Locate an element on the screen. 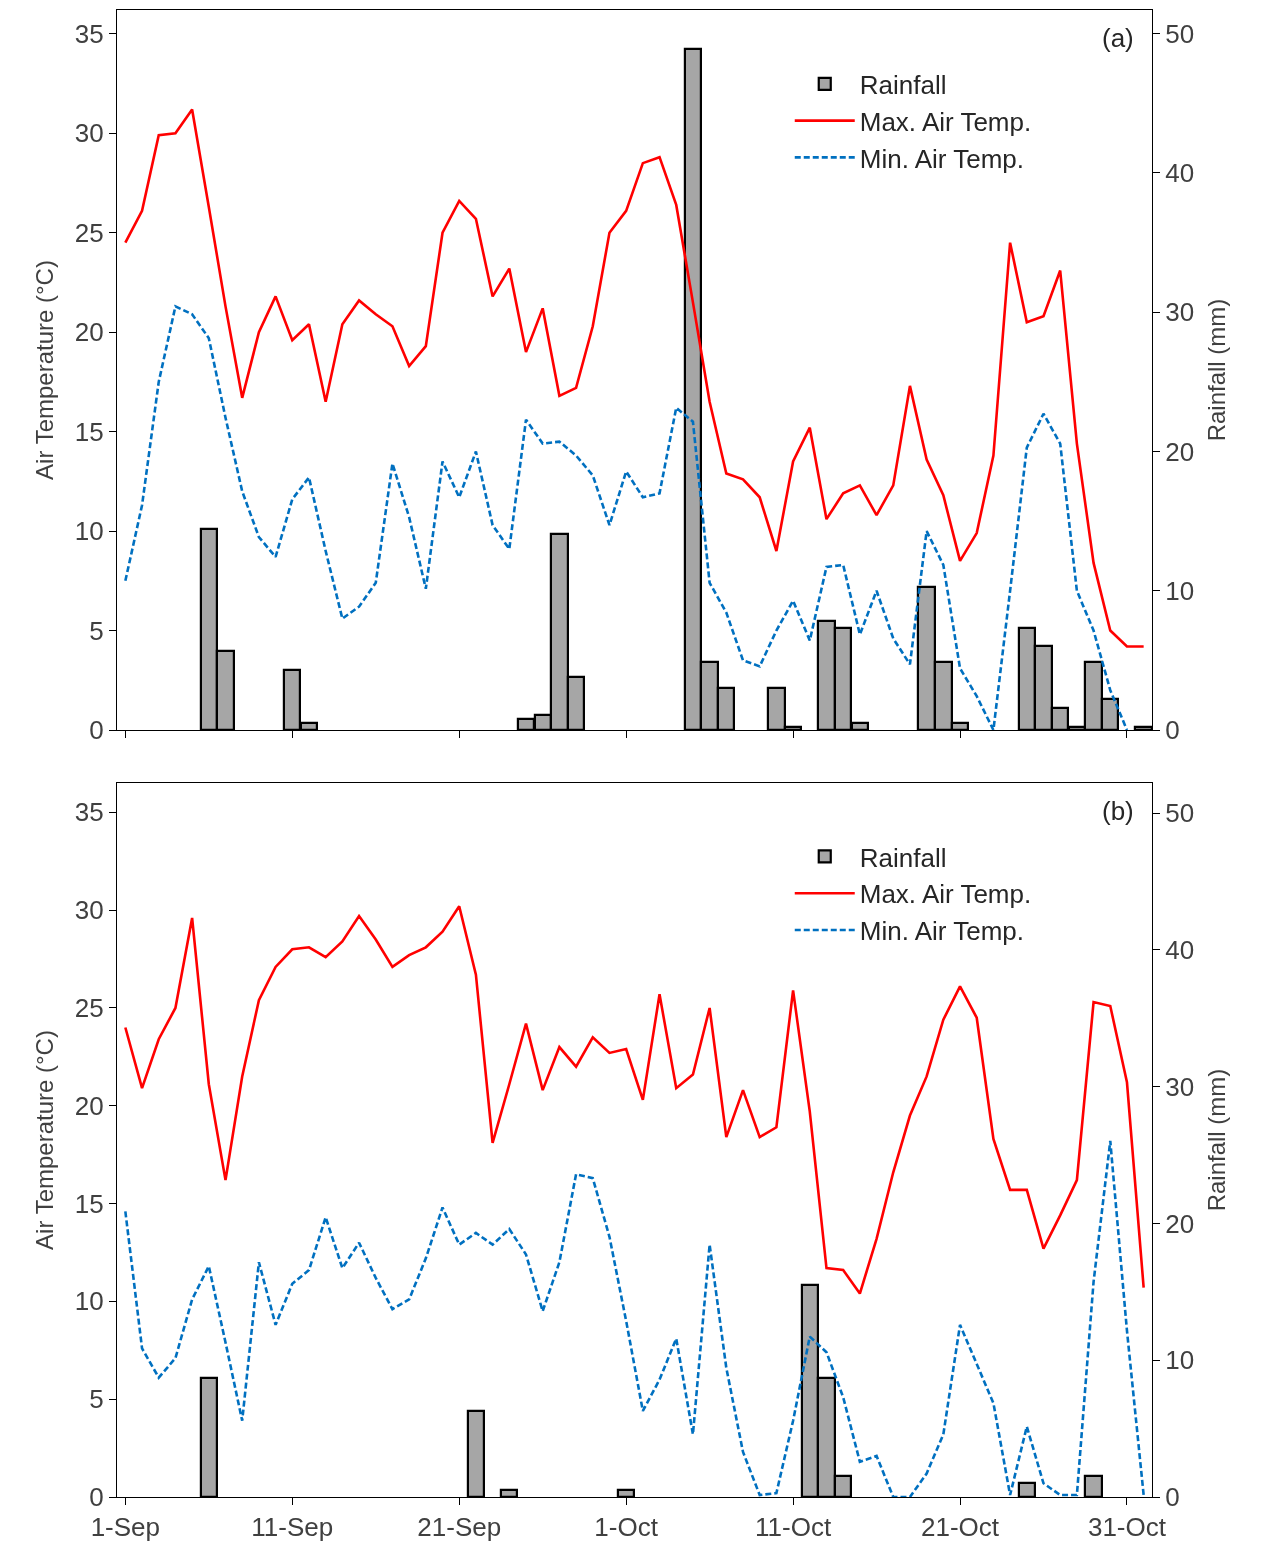 This screenshot has width=1266, height=1548. x-tick-label: 21-Oct is located at coordinates (960, 1527).